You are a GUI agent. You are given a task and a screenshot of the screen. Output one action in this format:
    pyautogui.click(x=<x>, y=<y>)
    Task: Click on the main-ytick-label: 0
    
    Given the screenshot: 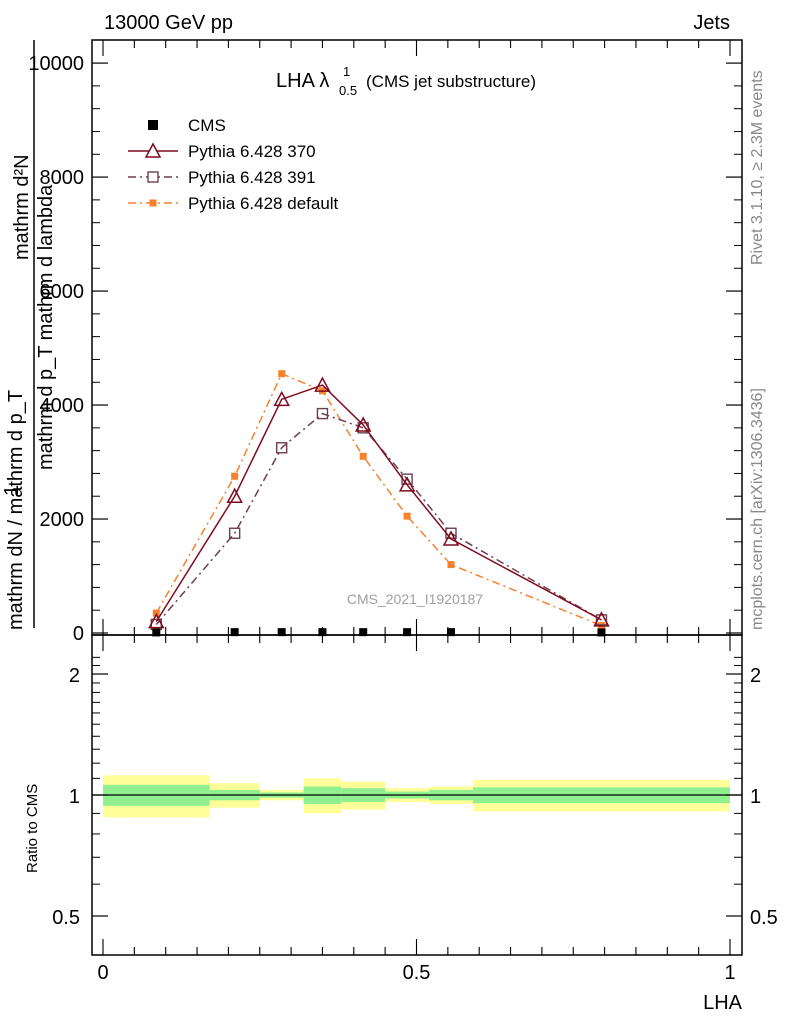 What is the action you would take?
    pyautogui.click(x=78, y=634)
    